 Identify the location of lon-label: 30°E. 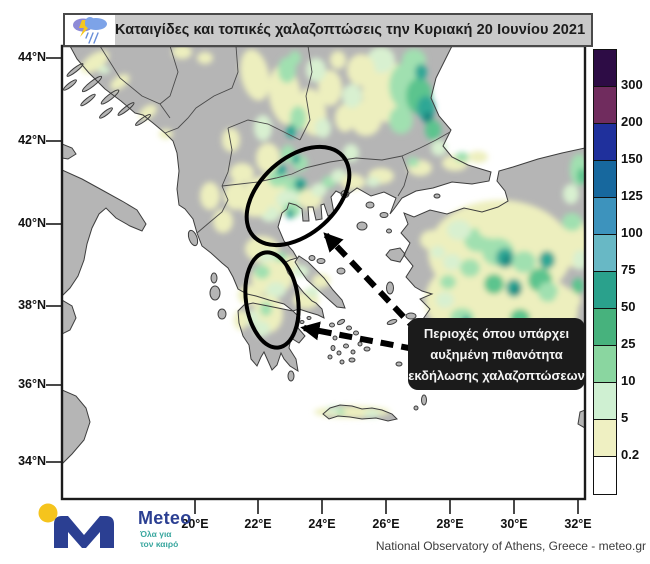
(514, 524).